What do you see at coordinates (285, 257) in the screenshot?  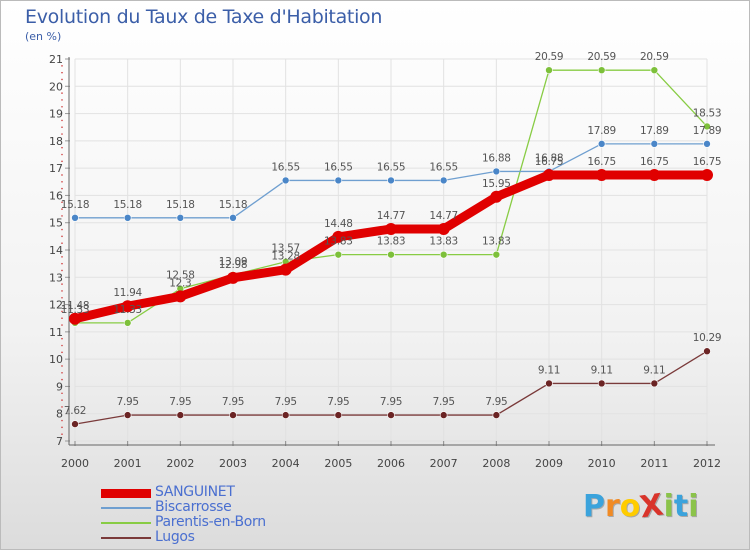 I see `data-label: 13.28` at bounding box center [285, 257].